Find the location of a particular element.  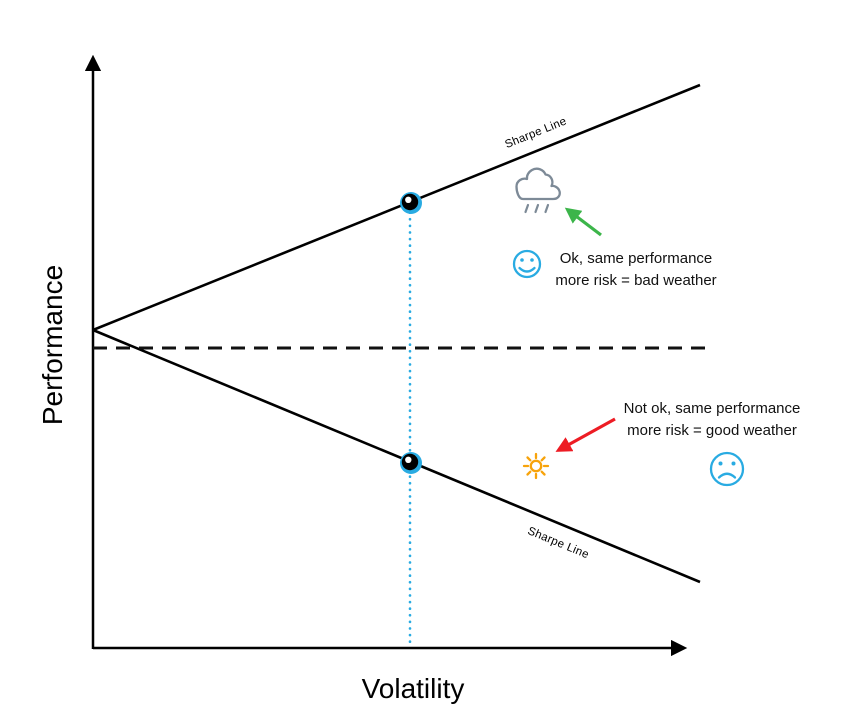

y-axis-label: Performance is located at coordinates (52, 345).